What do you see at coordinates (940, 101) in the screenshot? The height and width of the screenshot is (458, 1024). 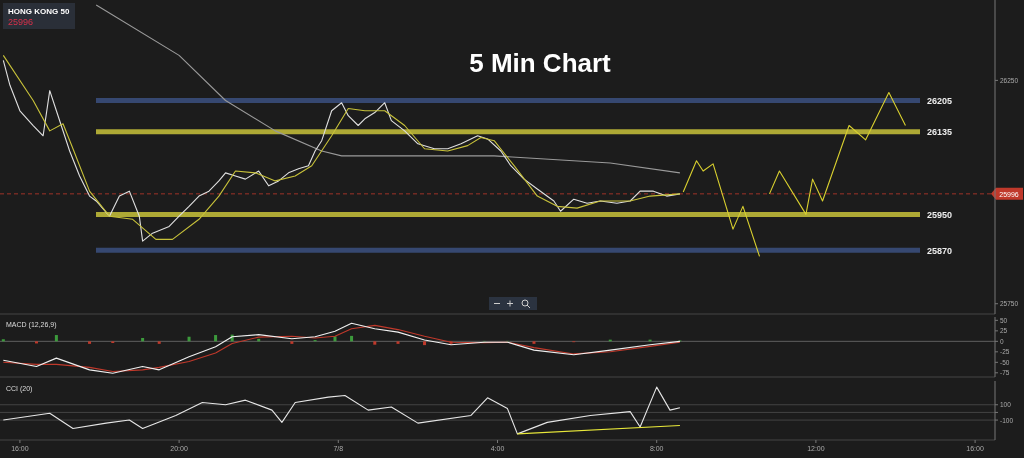 I see `ref-line-label: 26205` at bounding box center [940, 101].